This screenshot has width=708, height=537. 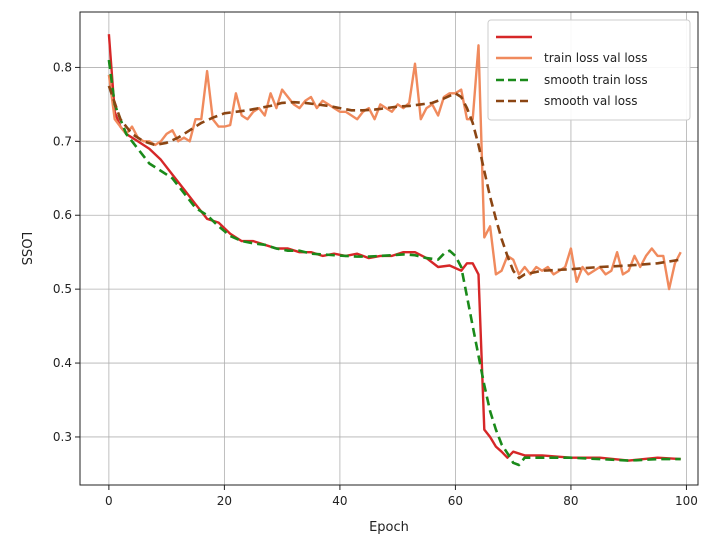 What do you see at coordinates (596, 58) in the screenshot?
I see `legend-label-2: train loss val loss` at bounding box center [596, 58].